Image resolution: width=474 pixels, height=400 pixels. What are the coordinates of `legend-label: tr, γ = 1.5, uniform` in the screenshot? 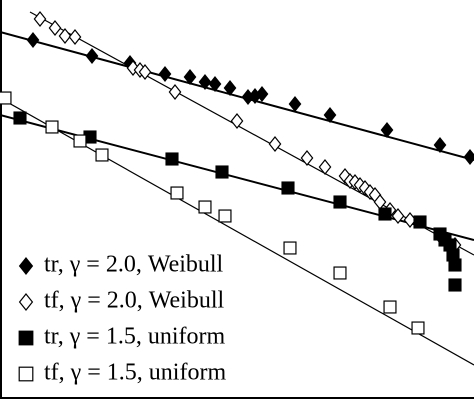 It's located at (134, 337).